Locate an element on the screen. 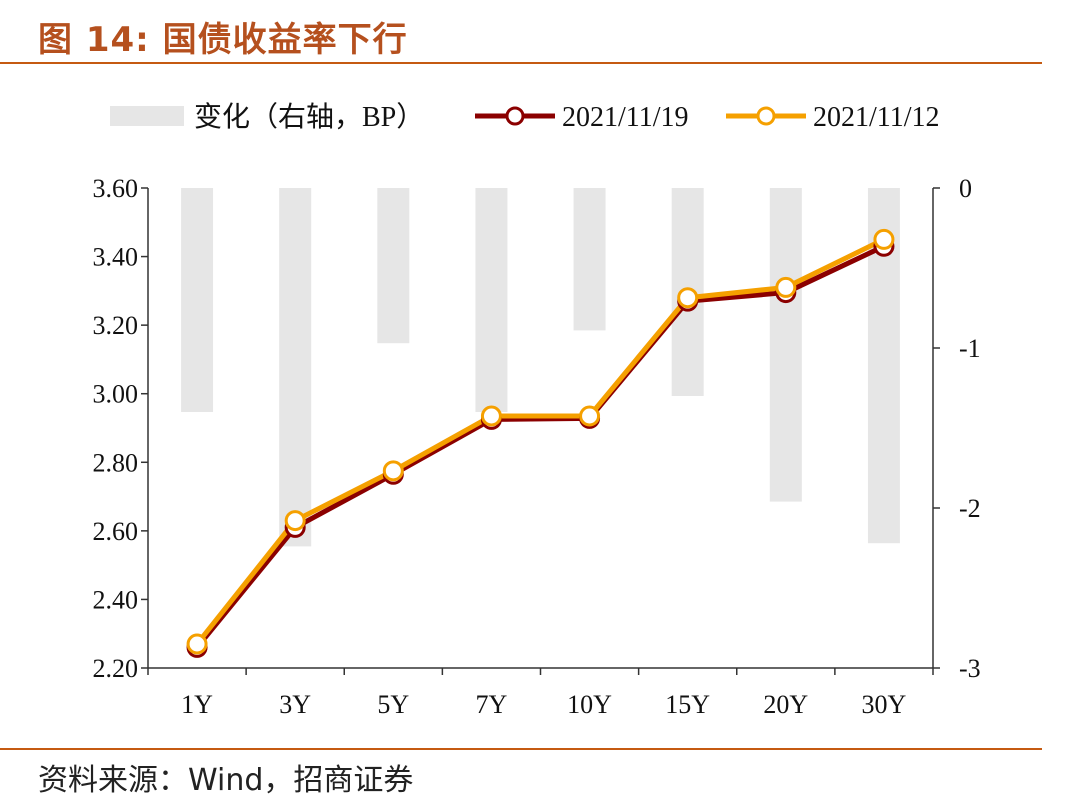 The height and width of the screenshot is (805, 1080). point-1112-30Y is located at coordinates (884, 239).